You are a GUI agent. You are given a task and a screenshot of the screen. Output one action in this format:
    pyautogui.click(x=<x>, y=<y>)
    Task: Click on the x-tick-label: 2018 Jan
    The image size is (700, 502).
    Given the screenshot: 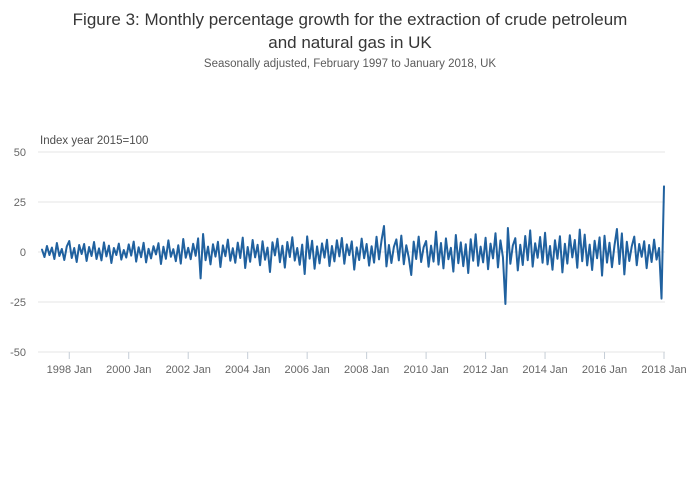 What is the action you would take?
    pyautogui.click(x=663, y=370)
    